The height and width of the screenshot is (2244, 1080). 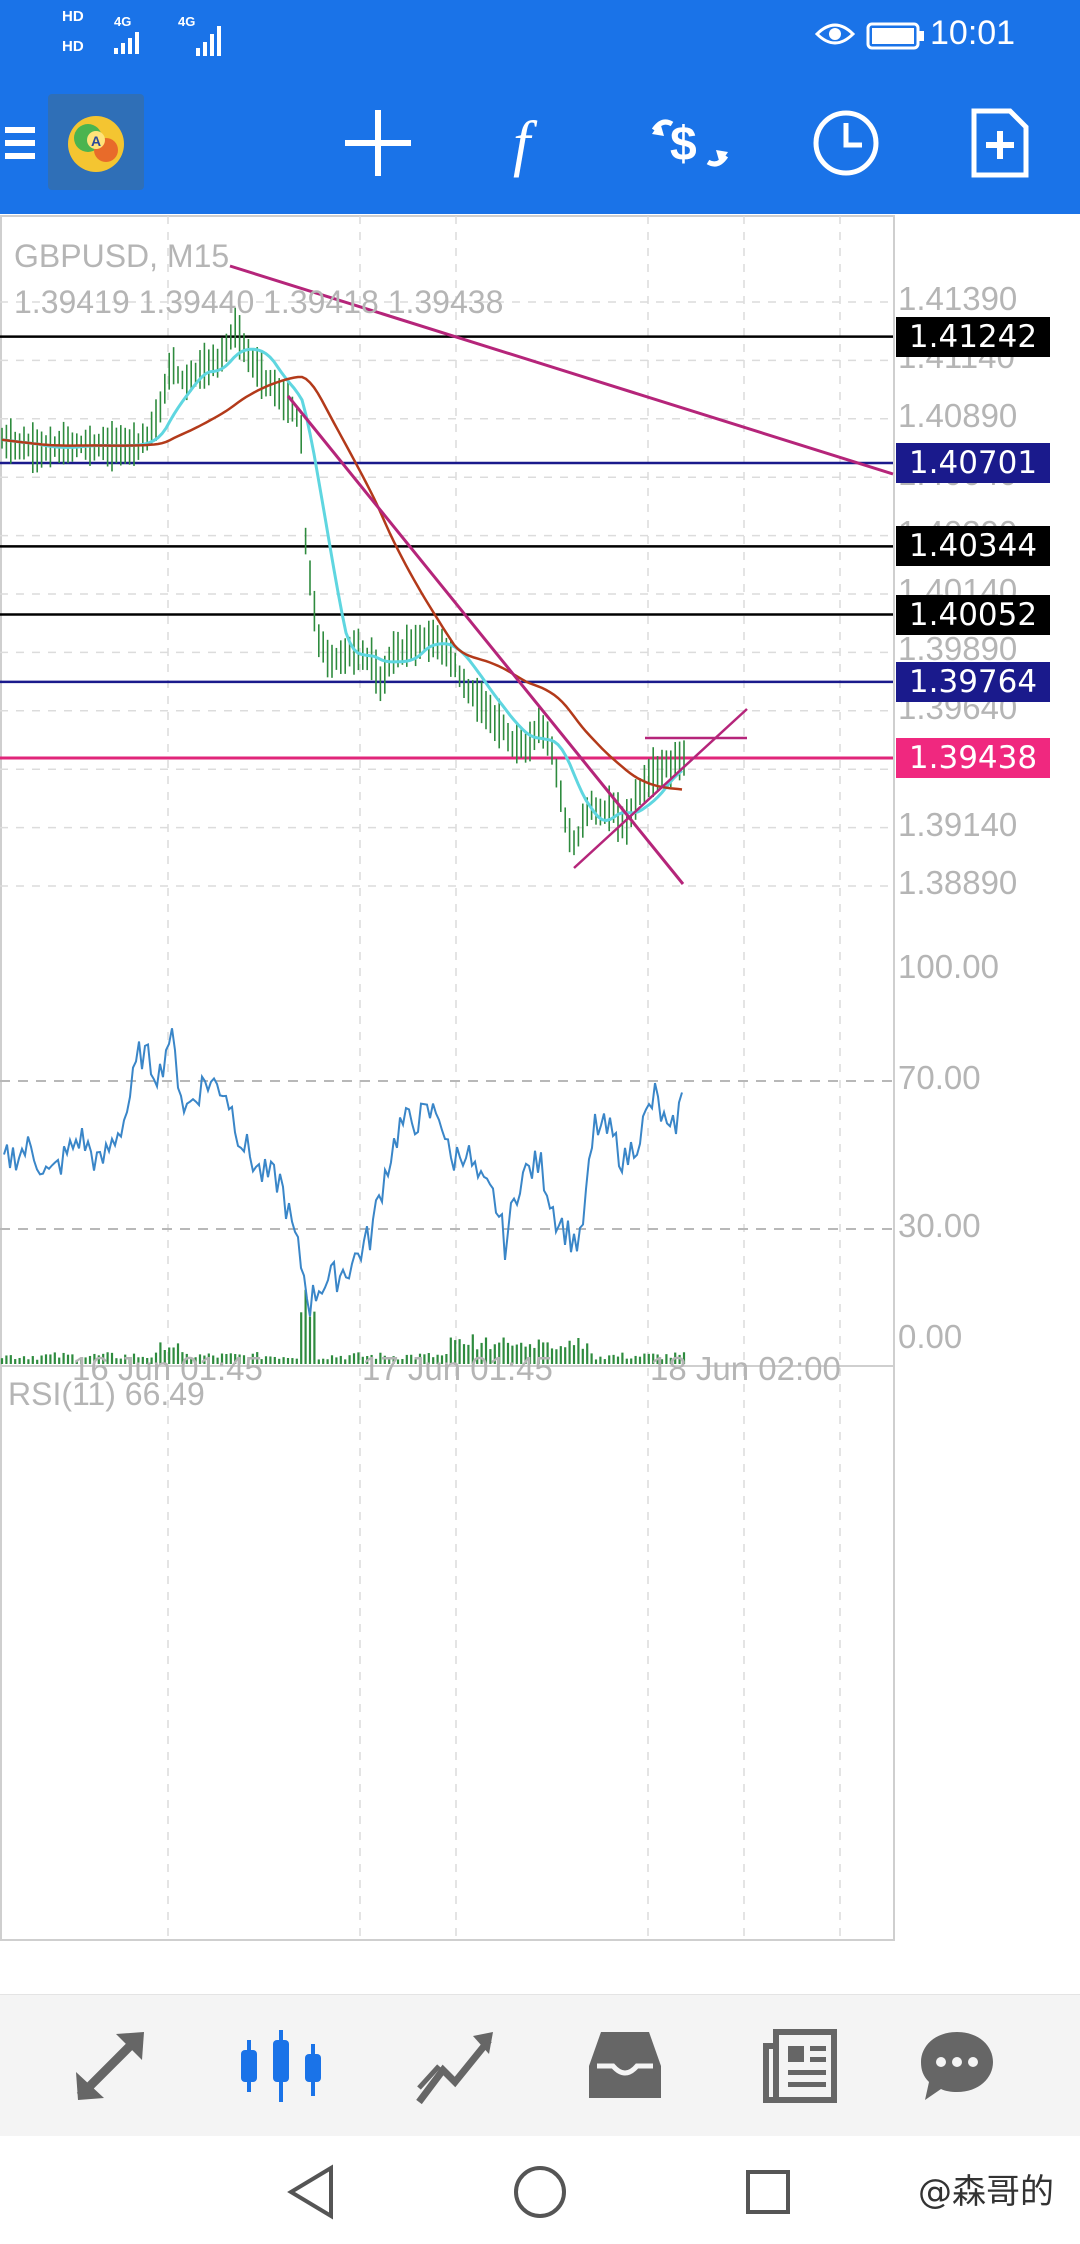 I want to click on rsi-axis-label: 0.00, so click(x=930, y=1336).